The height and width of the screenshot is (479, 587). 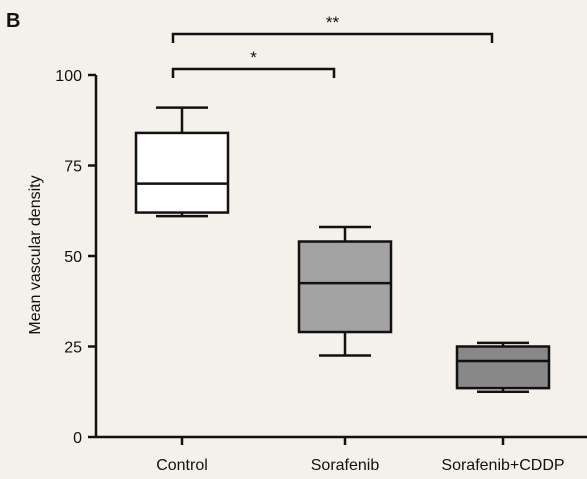 What do you see at coordinates (333, 22) in the screenshot?
I see `significance-marker: **` at bounding box center [333, 22].